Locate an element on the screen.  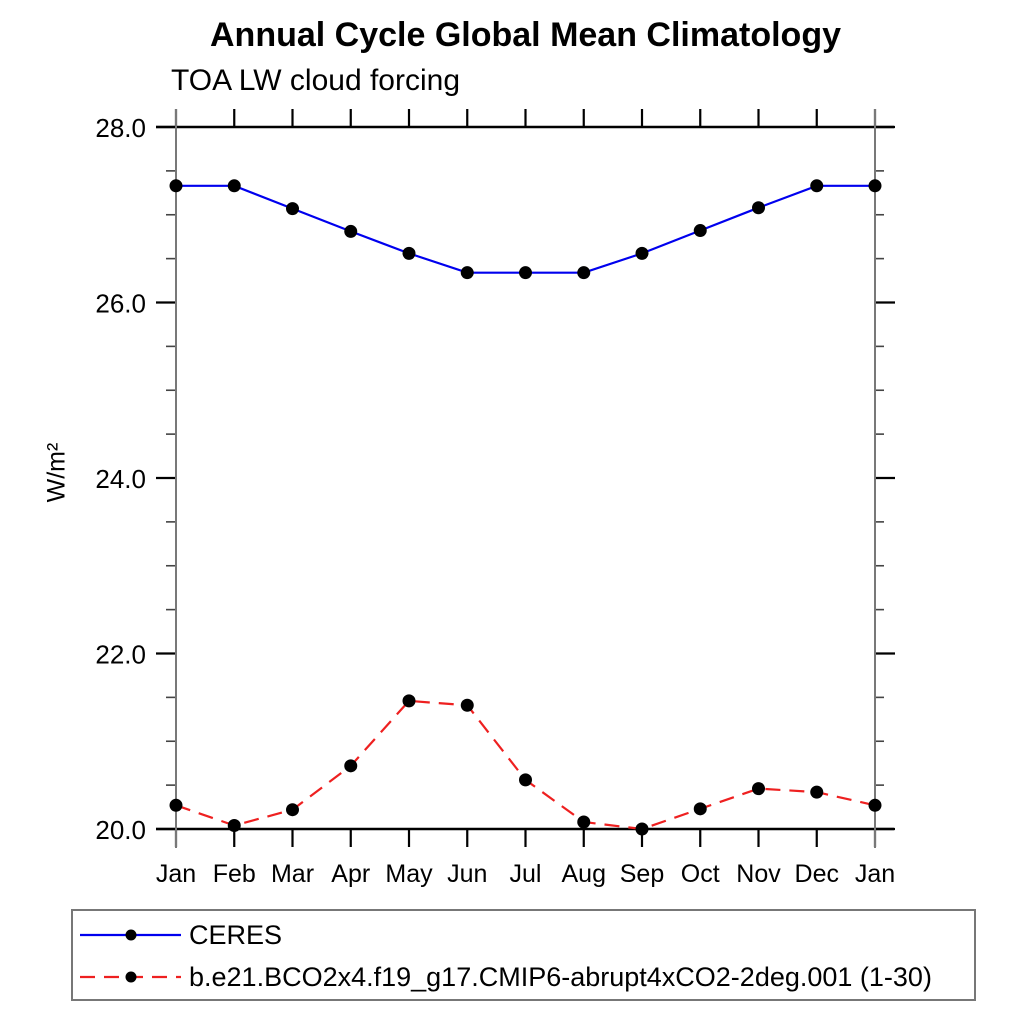
y-tick-label: 26.0 is located at coordinates (120, 304).